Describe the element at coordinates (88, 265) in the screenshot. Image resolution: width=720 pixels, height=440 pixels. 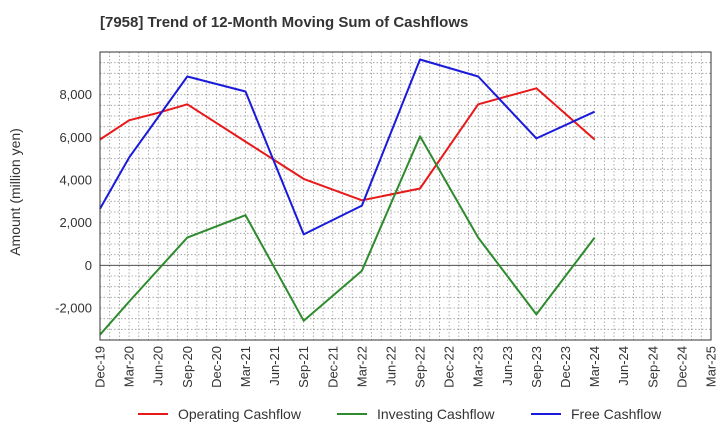
I see `y-tick-label: 0` at that location.